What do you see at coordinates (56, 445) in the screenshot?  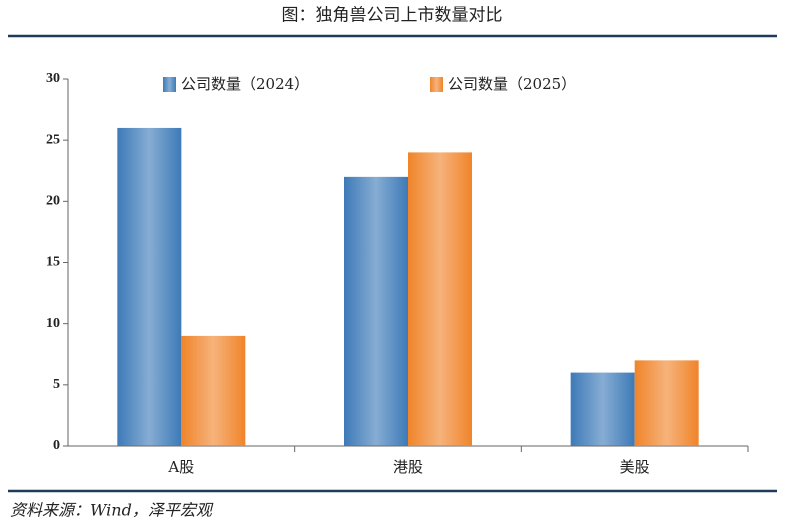 I see `y-tick-label: 0` at bounding box center [56, 445].